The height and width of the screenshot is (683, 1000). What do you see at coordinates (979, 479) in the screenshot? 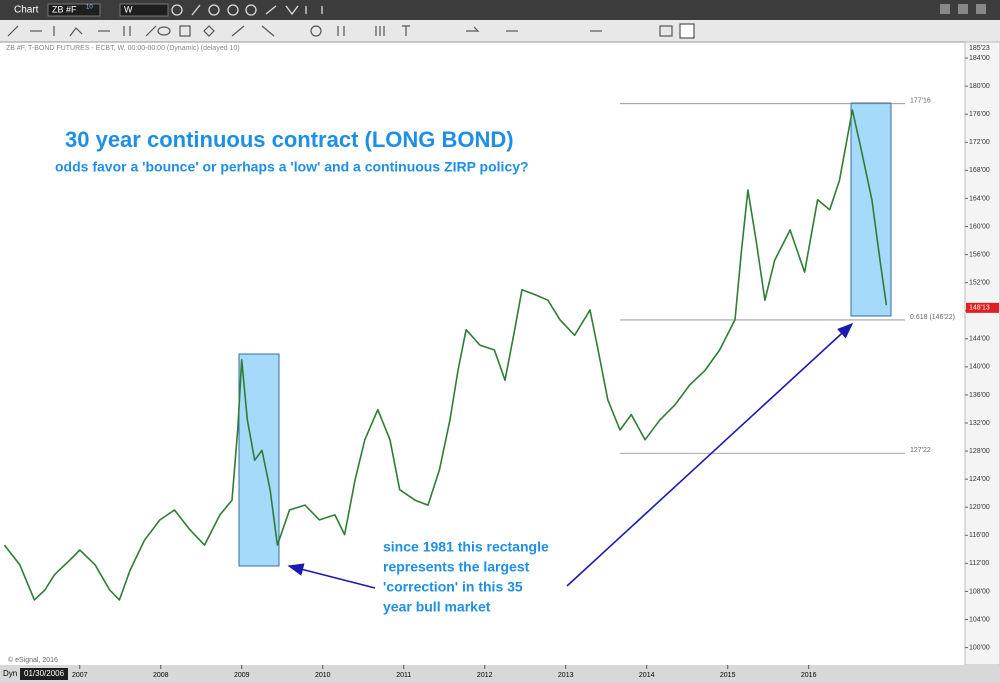
I see `y-tick-label: 124'00` at bounding box center [979, 479].